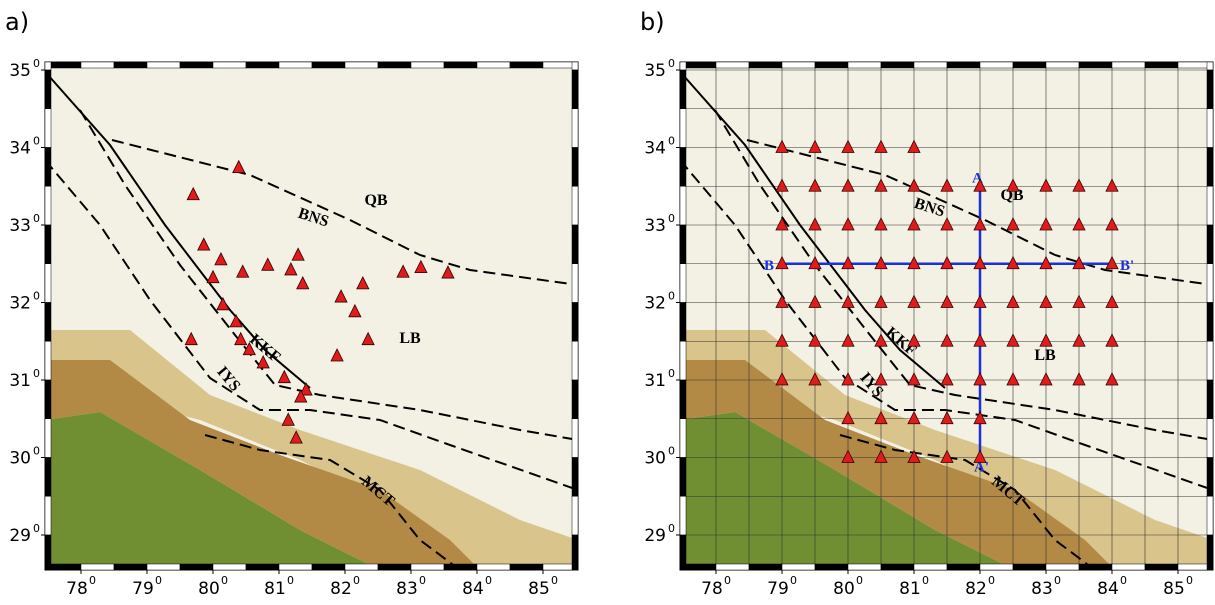  What do you see at coordinates (910, 589) in the screenshot?
I see `x-tick-label: 81` at bounding box center [910, 589].